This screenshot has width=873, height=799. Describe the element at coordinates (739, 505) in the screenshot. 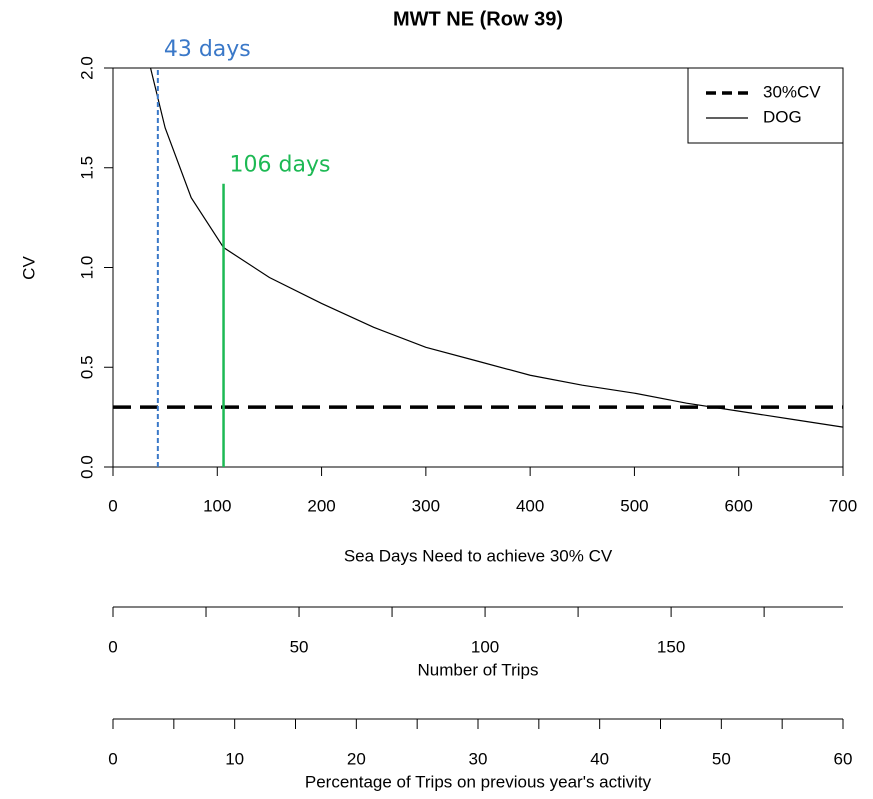

I see `x-tick-label: 600` at that location.